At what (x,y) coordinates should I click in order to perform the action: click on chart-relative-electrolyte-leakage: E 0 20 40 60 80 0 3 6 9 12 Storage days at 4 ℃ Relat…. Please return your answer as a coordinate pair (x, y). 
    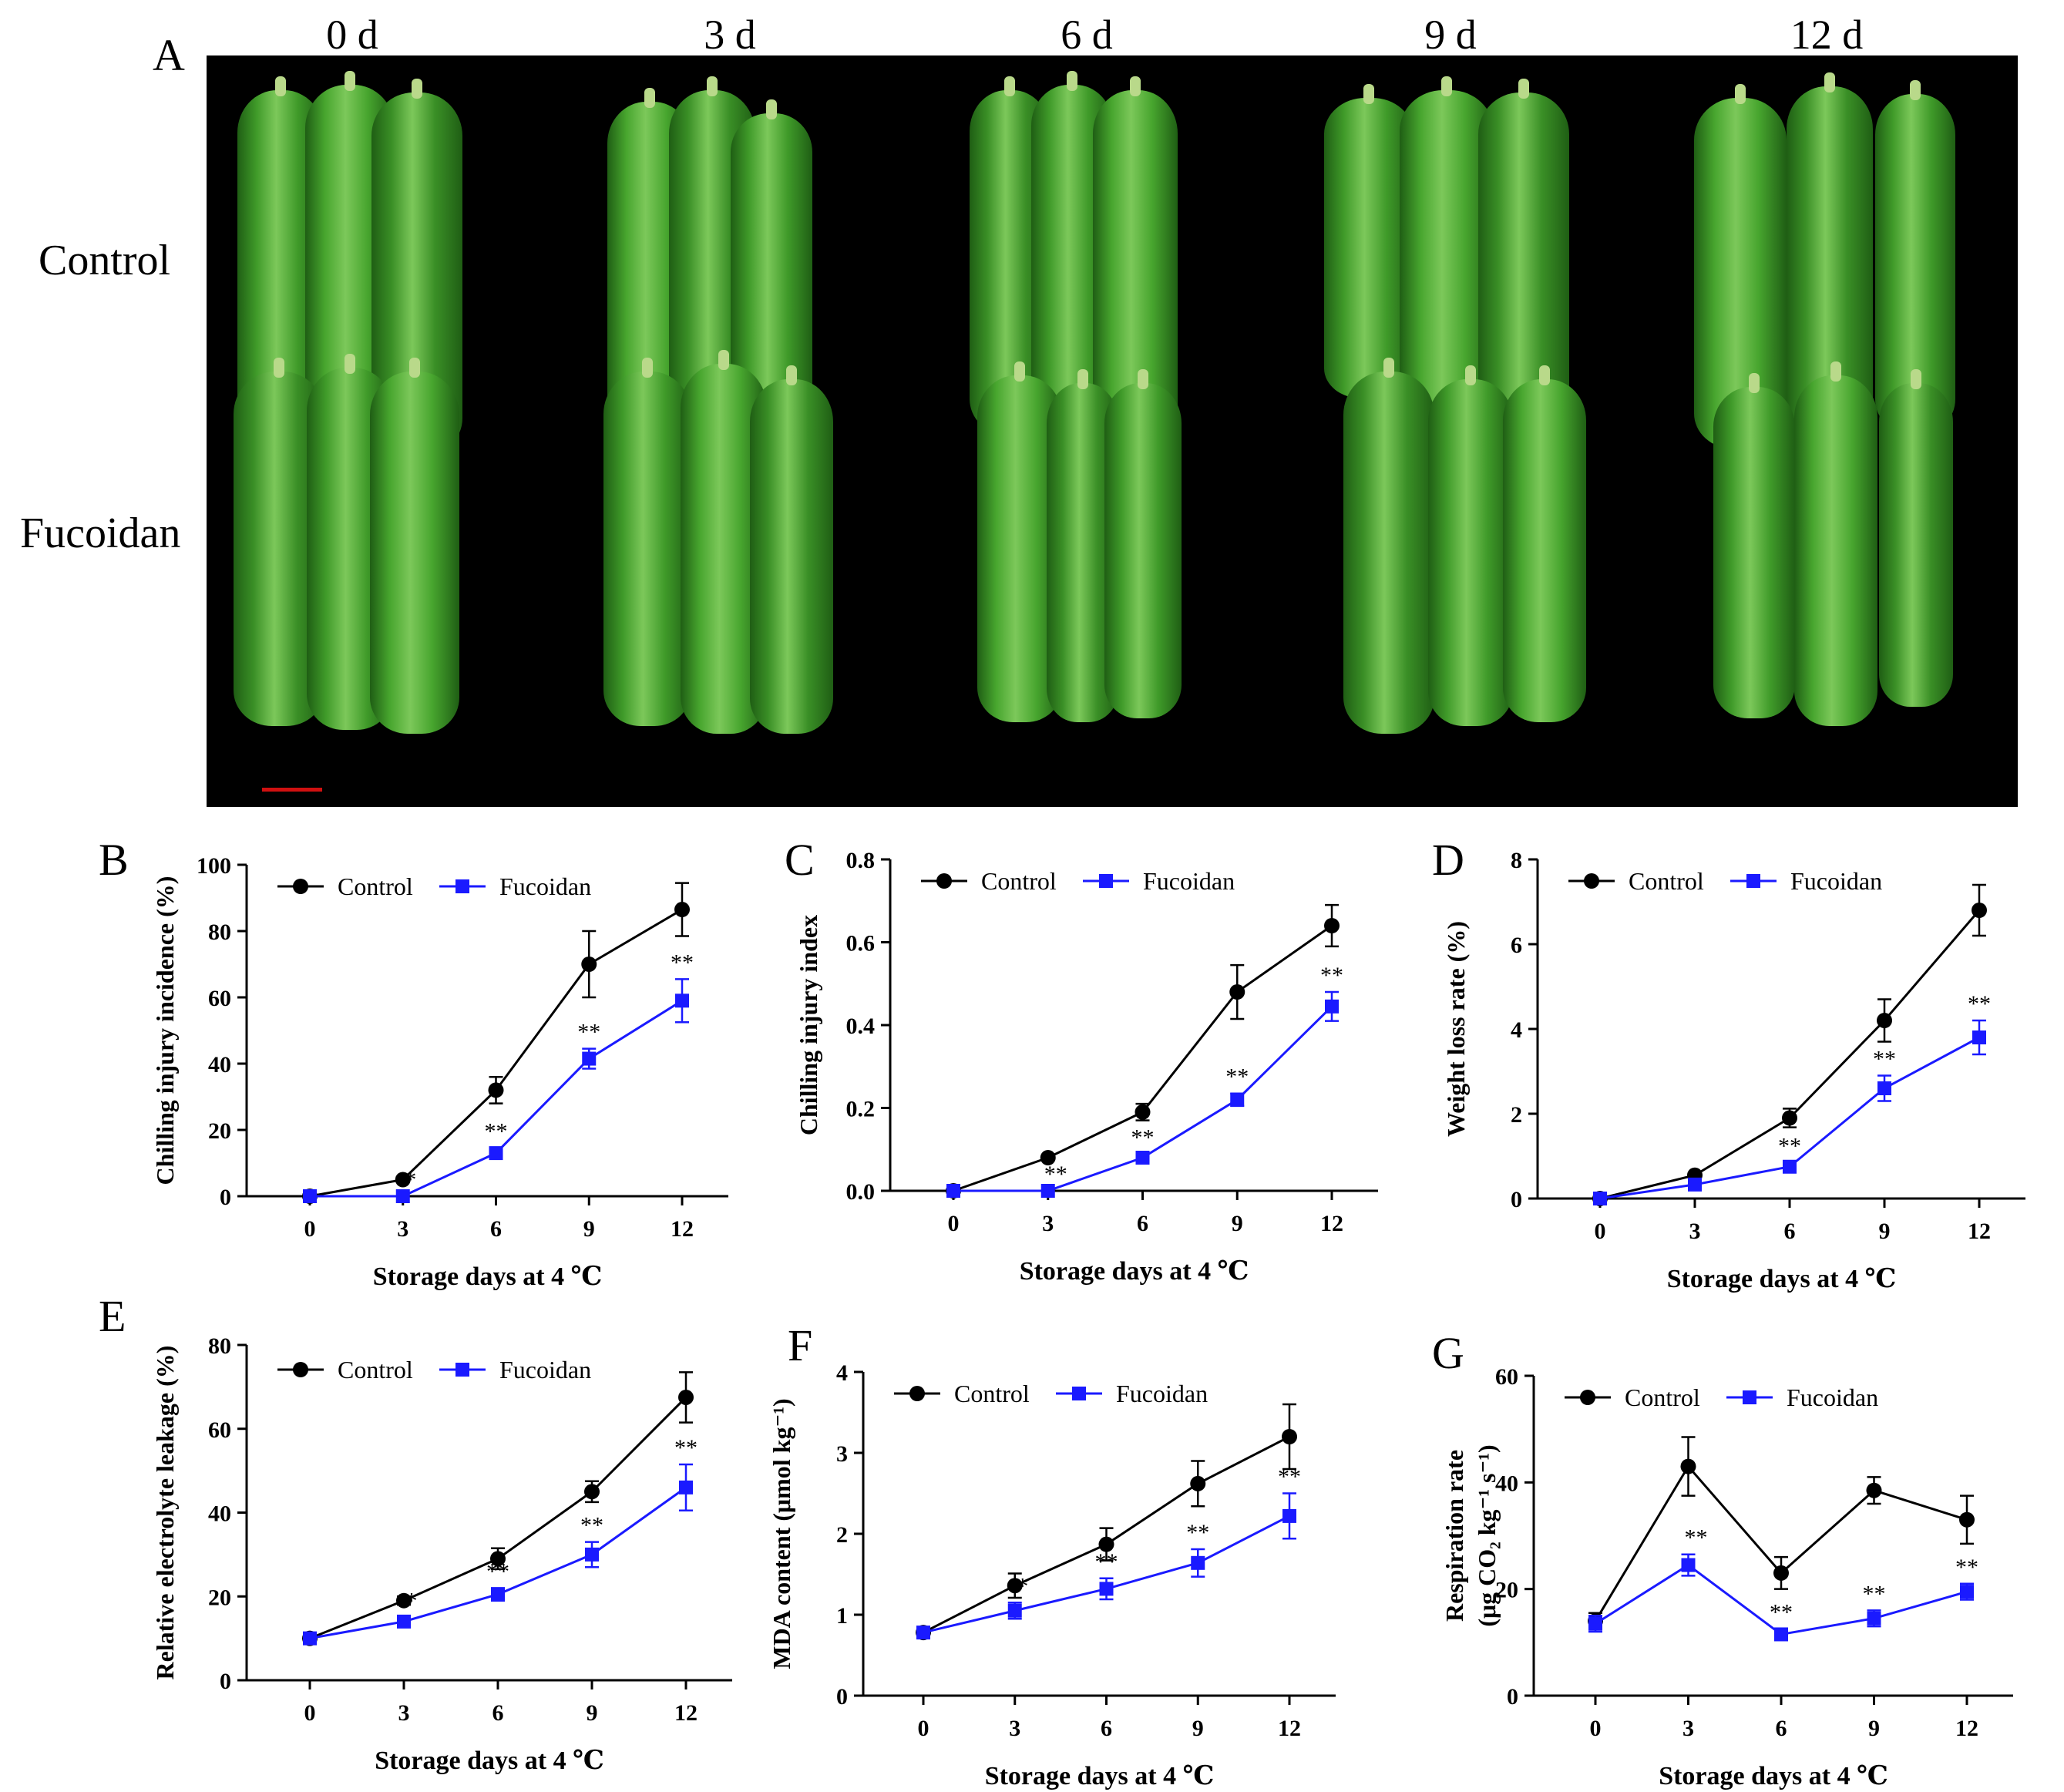
    Looking at the image, I should click on (415, 1533).